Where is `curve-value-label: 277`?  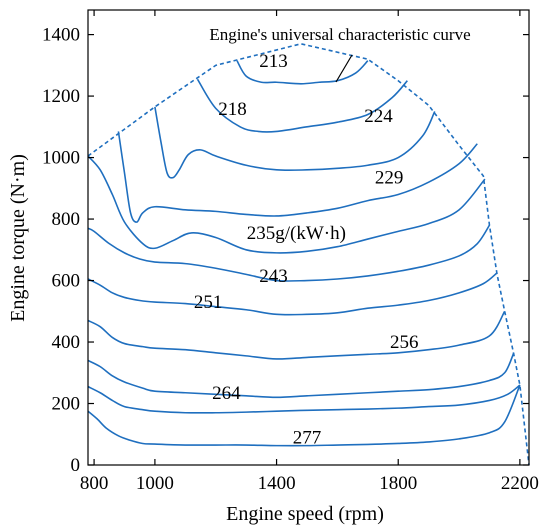
curve-value-label: 277 is located at coordinates (307, 437).